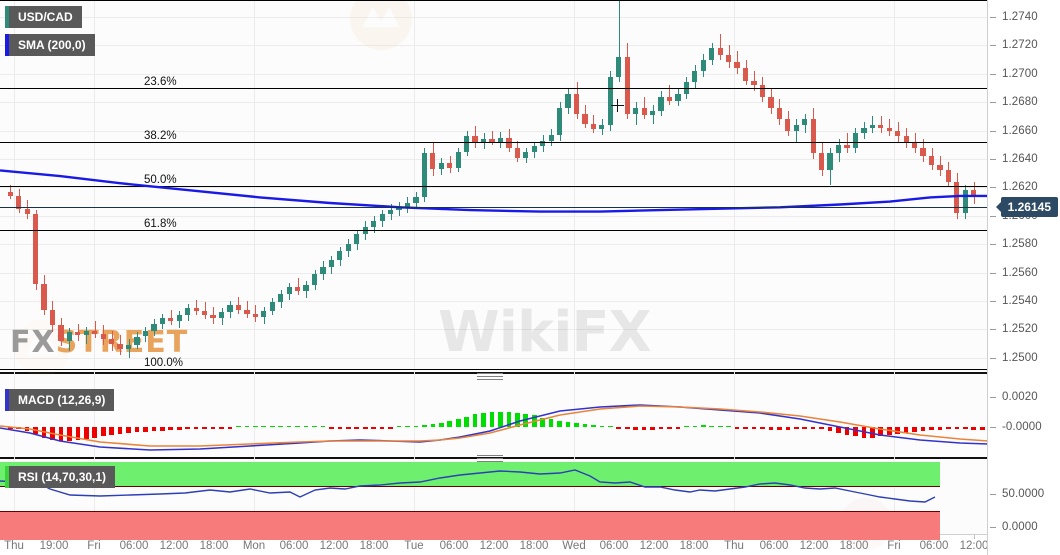  What do you see at coordinates (60, 400) in the screenshot?
I see `macd-legend: MACD (12,26,9)` at bounding box center [60, 400].